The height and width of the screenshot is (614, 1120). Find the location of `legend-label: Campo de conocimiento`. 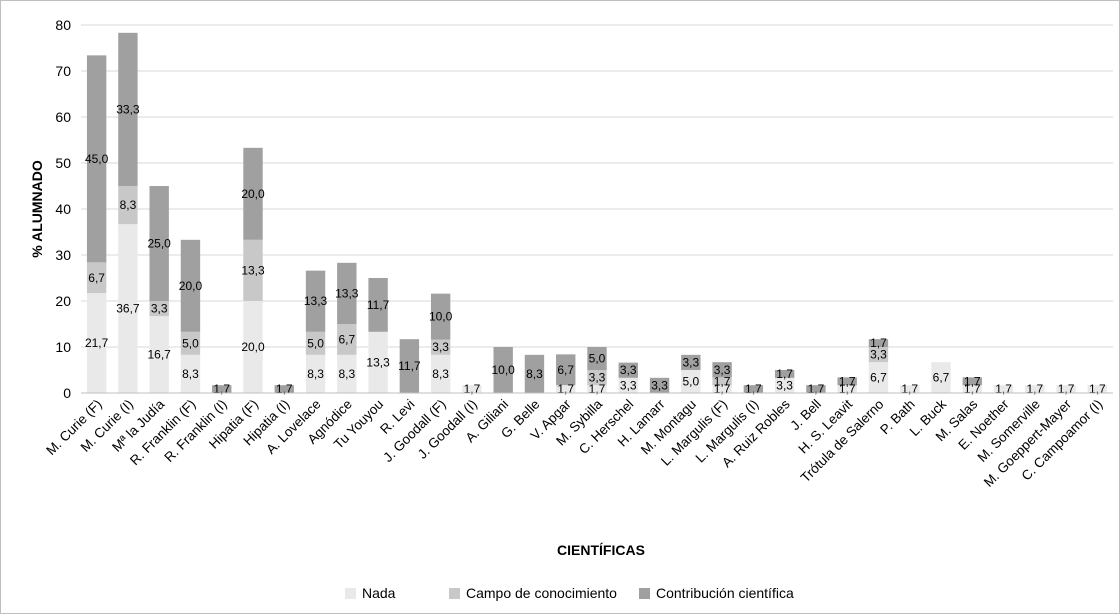

legend-label: Campo de conocimiento is located at coordinates (541, 593).